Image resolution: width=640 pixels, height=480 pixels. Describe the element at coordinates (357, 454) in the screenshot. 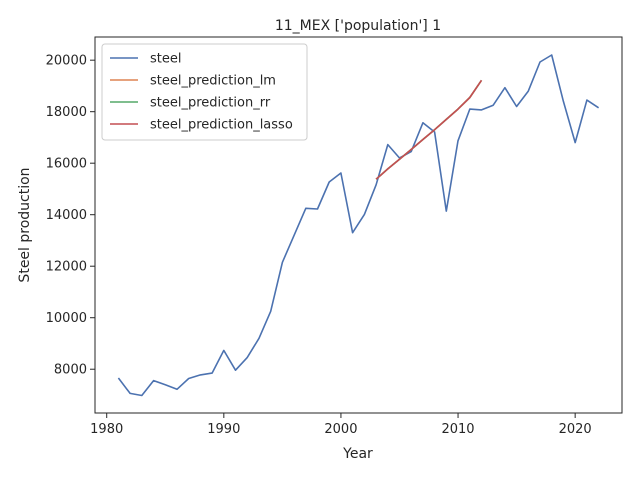

I see `x-axis-label: Year` at that location.